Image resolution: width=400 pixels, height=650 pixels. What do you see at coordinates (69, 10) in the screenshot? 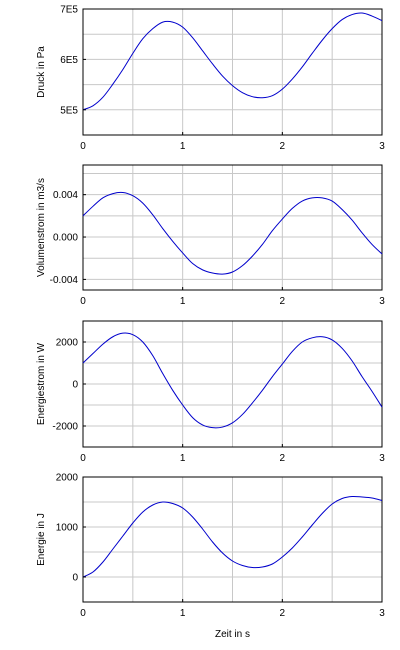
I see `y-tick-label: 7E5` at bounding box center [69, 10].